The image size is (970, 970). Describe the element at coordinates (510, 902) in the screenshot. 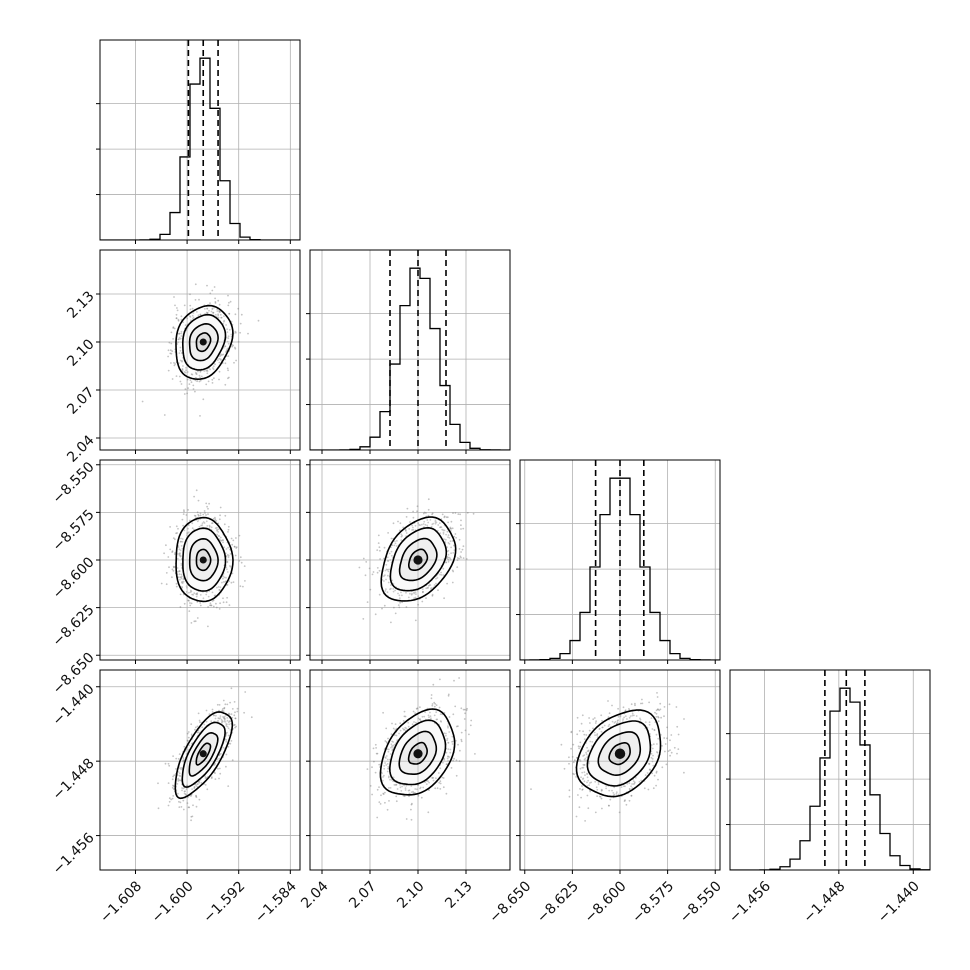

I see `x-tick-label: −8.650` at that location.